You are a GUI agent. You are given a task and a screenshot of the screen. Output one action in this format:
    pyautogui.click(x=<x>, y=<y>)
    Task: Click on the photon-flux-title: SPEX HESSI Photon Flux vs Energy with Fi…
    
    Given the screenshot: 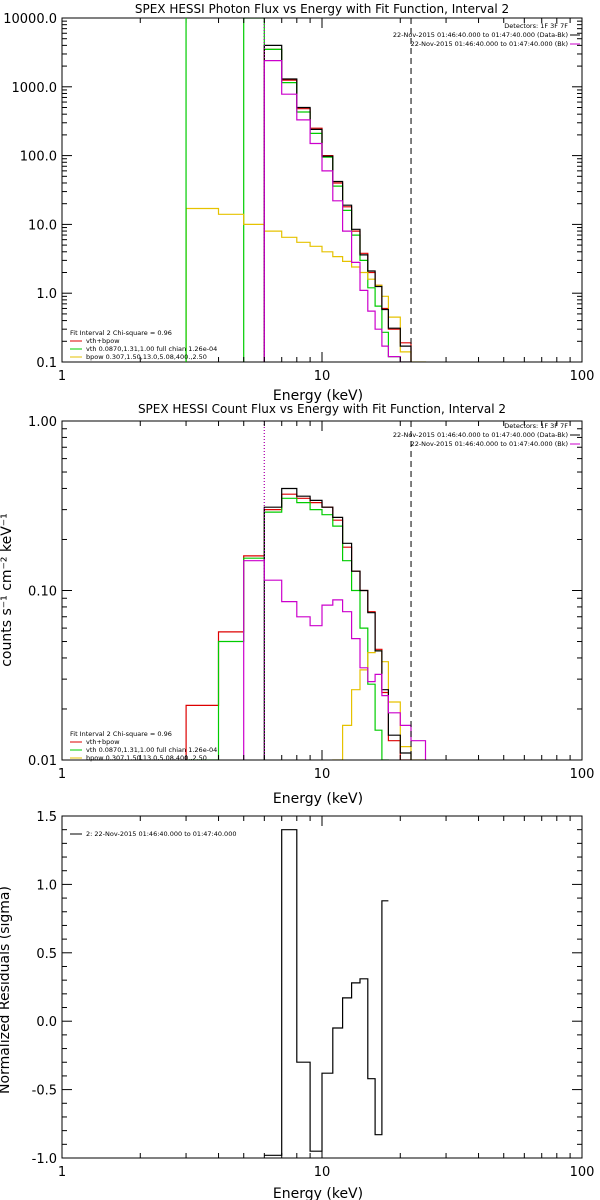 What is the action you would take?
    pyautogui.click(x=322, y=9)
    